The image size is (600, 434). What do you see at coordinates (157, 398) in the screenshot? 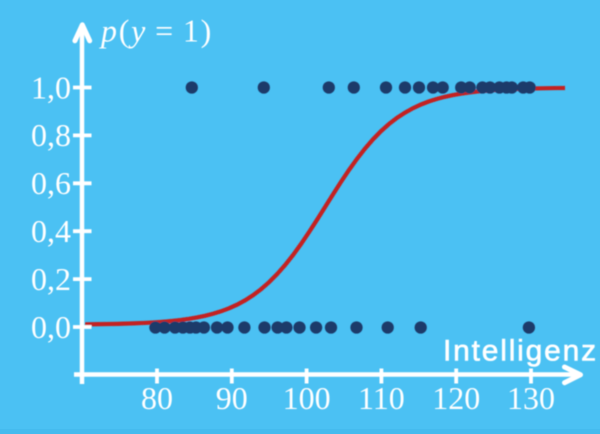
I see `svg-text: 80` at bounding box center [157, 398].